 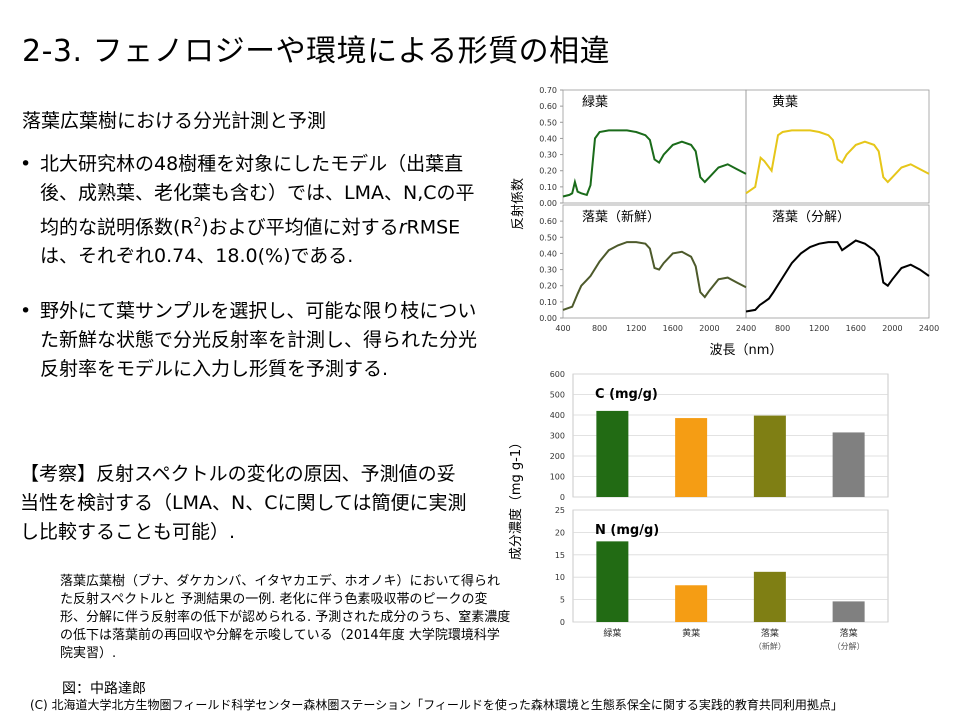 What do you see at coordinates (560, 510) in the screenshot?
I see `y-tick-label: 25` at bounding box center [560, 510].